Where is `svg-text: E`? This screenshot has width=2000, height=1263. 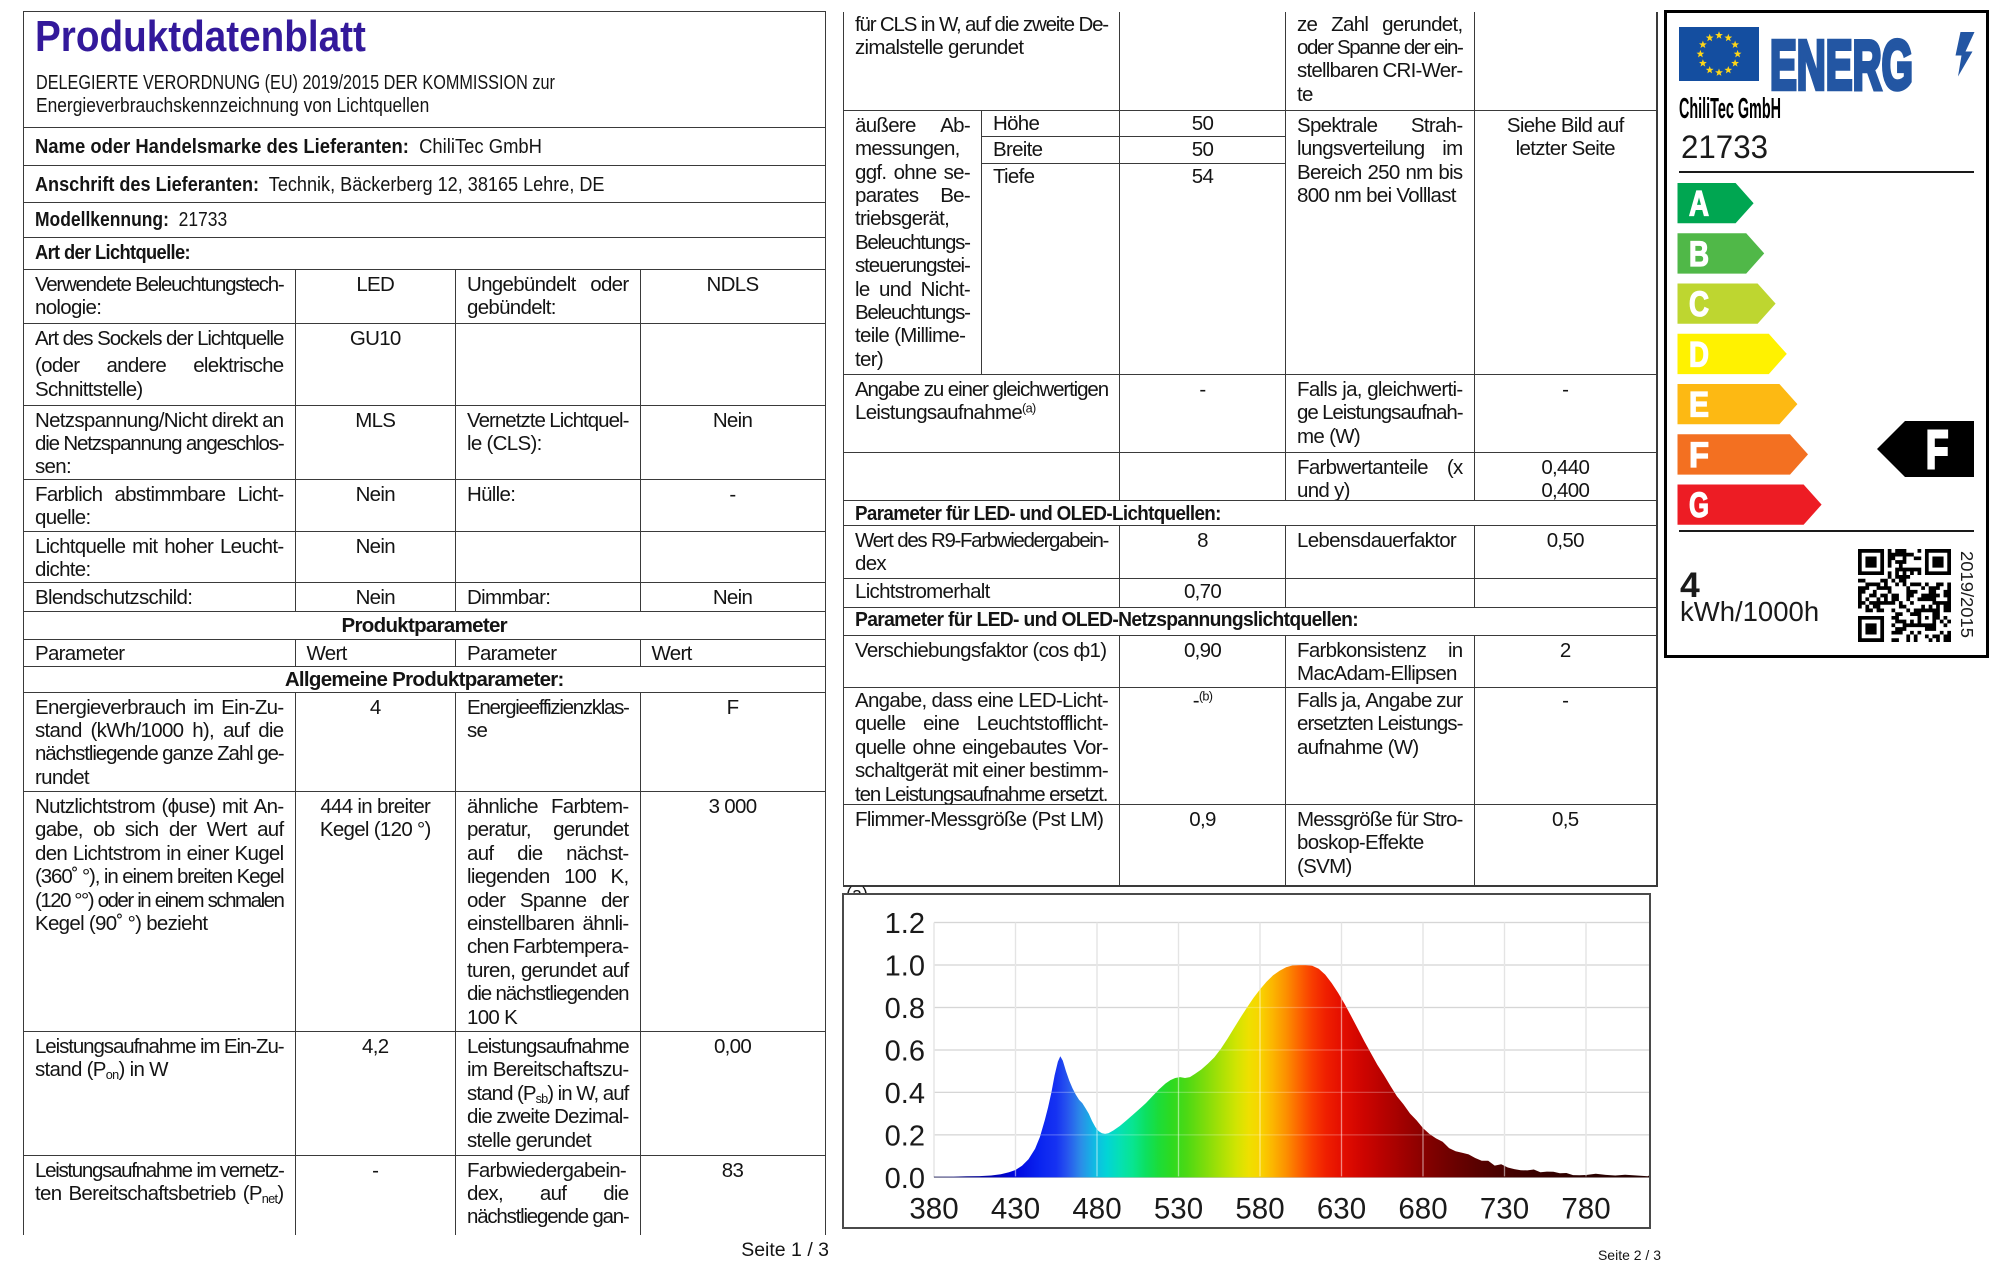 svg-text: E is located at coordinates (1699, 405).